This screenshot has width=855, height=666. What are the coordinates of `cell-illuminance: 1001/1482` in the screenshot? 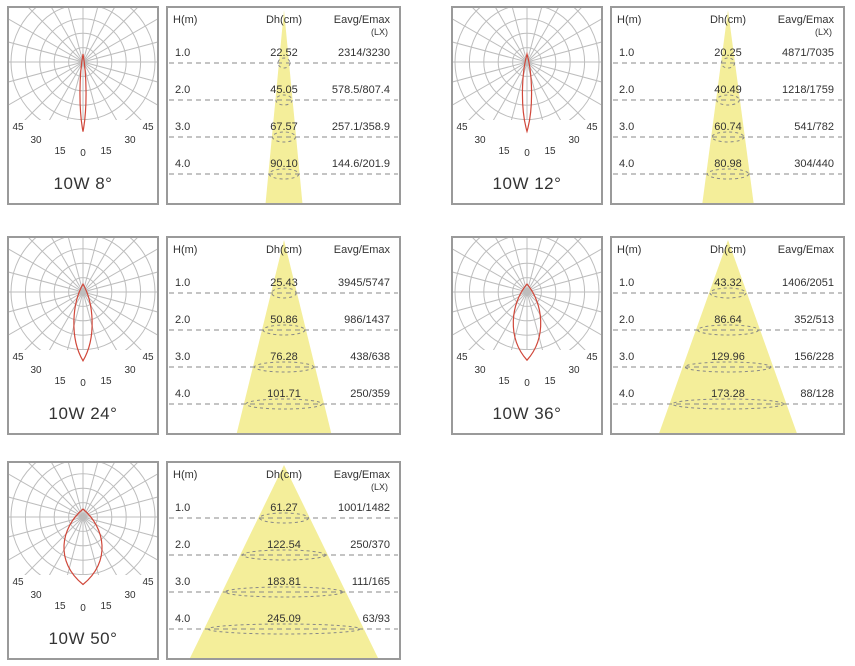 It's located at (364, 508).